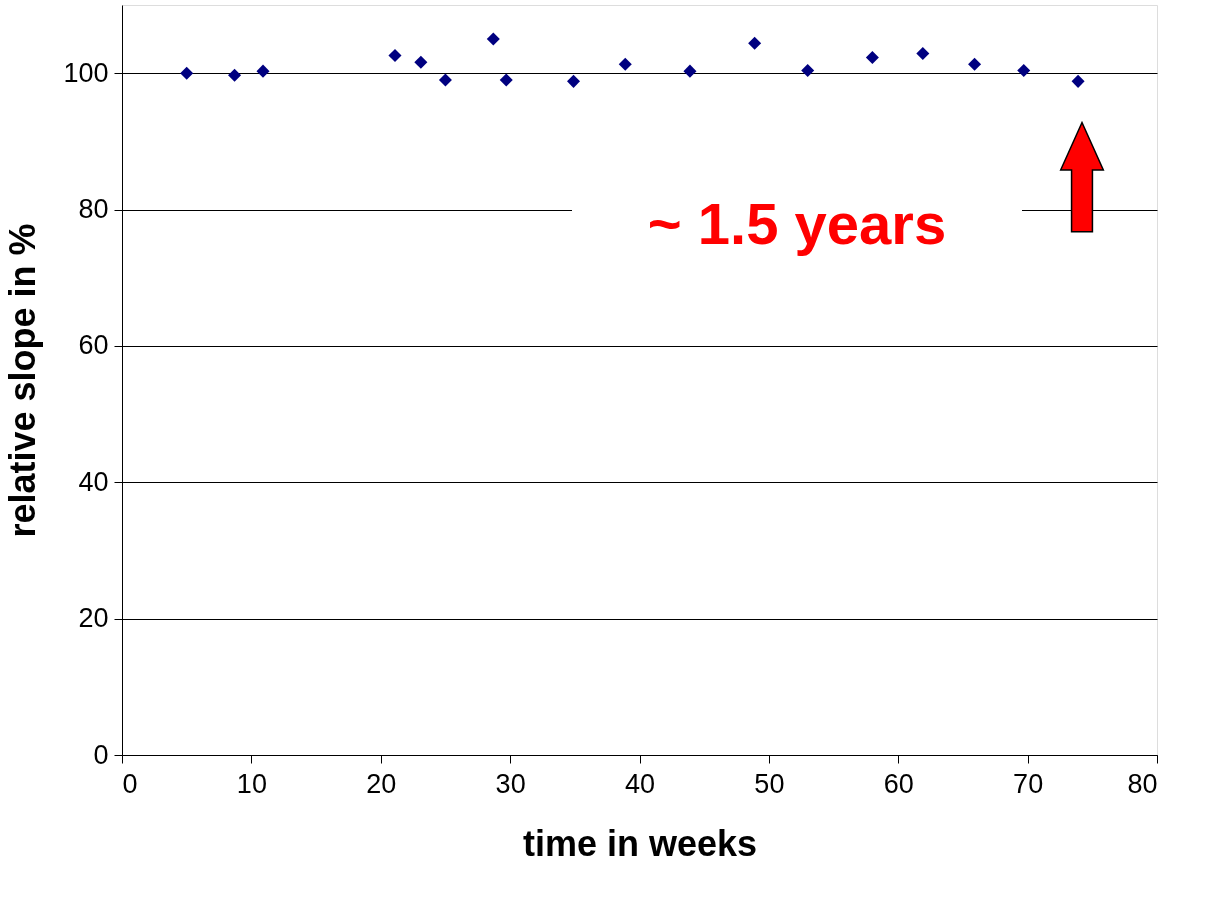  What do you see at coordinates (381, 783) in the screenshot?
I see `x-tick-label: 20` at bounding box center [381, 783].